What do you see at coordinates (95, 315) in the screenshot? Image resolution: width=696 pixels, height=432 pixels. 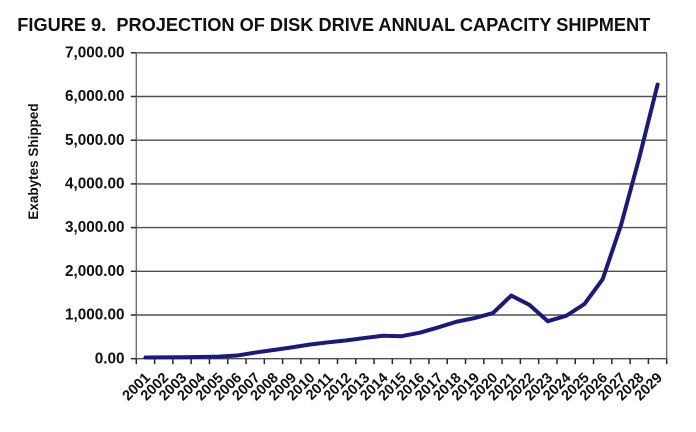 I see `svg-text: 1,000.00` at bounding box center [95, 315].